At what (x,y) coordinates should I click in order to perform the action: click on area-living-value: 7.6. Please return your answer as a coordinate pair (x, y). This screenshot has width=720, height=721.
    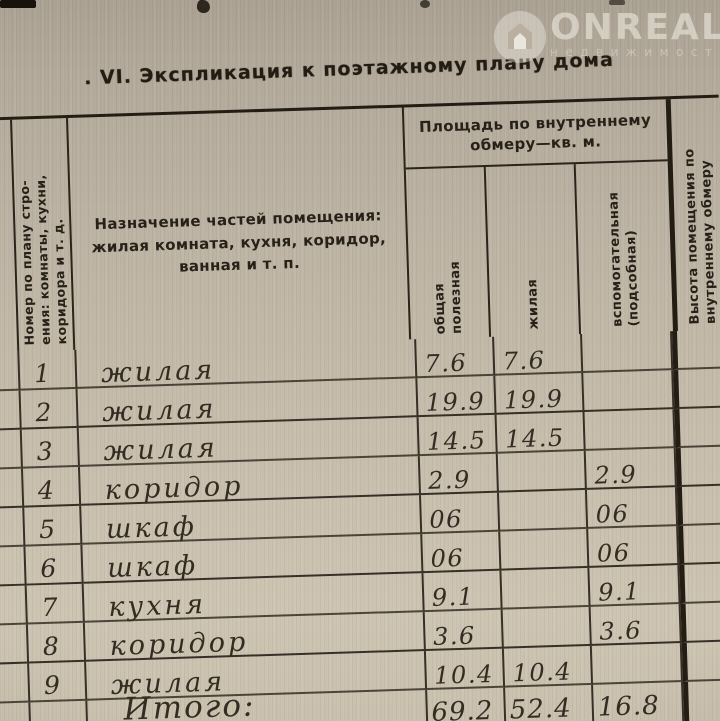
    Looking at the image, I should click on (524, 361).